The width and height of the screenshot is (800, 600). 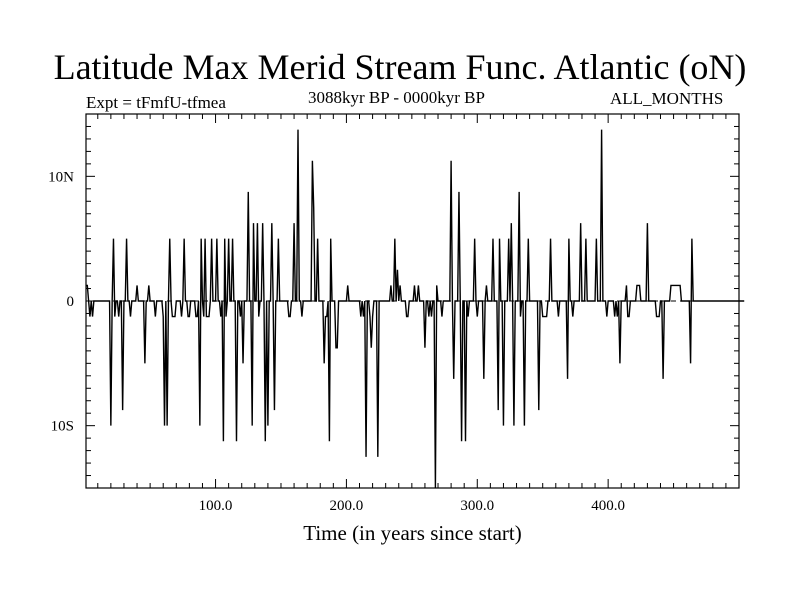 I want to click on x-tick-label: 200.0, so click(x=347, y=506).